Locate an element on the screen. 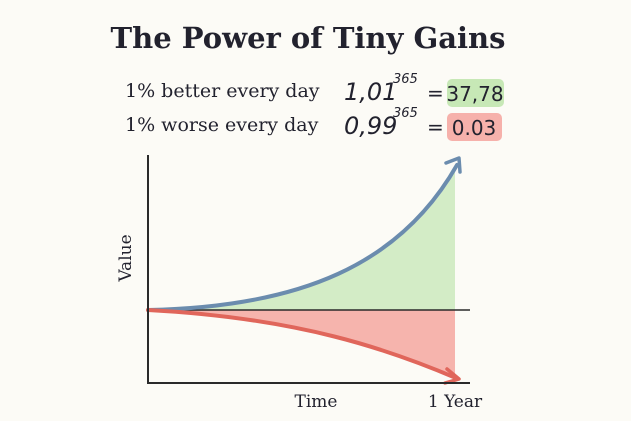 This screenshot has height=421, width=631. row-label: 1% worse every day is located at coordinates (222, 125).